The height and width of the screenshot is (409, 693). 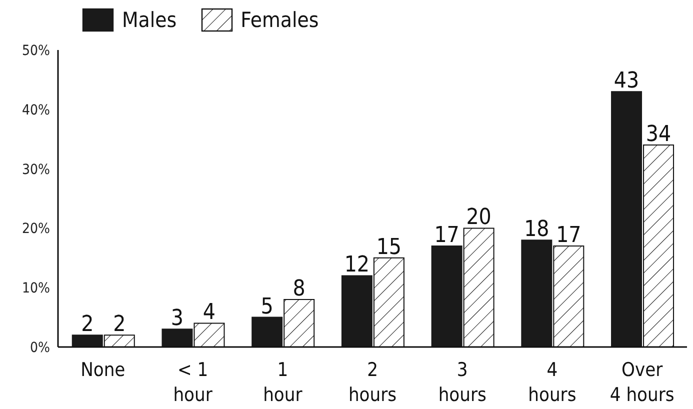 What do you see at coordinates (552, 382) in the screenshot?
I see `x-tick-label: 4 hours` at bounding box center [552, 382].